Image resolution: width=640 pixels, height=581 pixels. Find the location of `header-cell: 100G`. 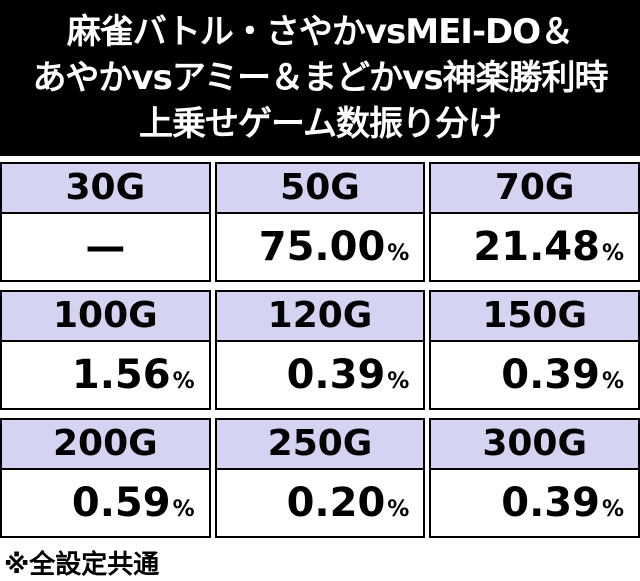

header-cell: 100G is located at coordinates (105, 315).